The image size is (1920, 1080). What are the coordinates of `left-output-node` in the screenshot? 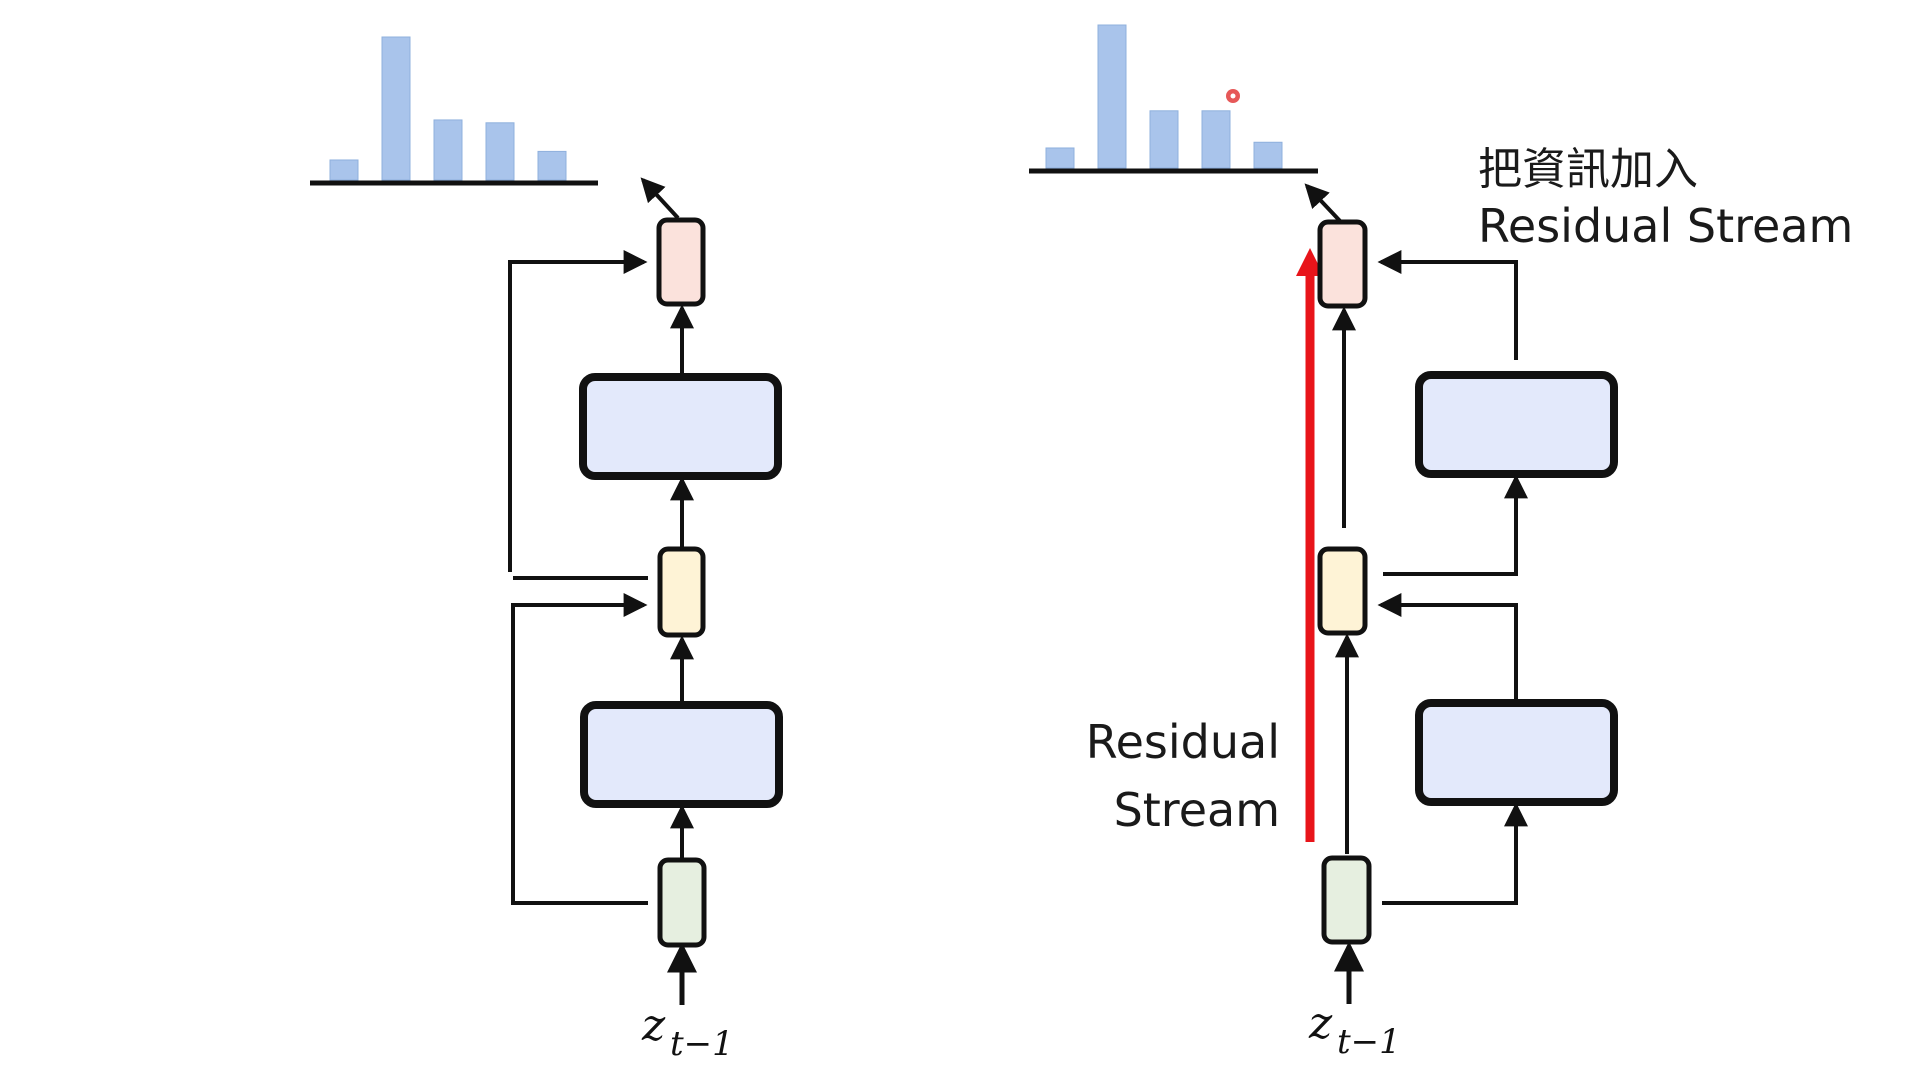 It's located at (681, 262).